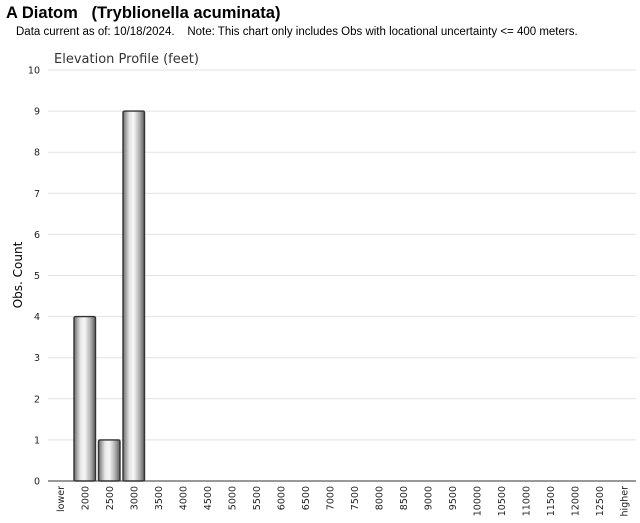 The width and height of the screenshot is (640, 523). I want to click on x-tick-label: 11500, so click(551, 501).